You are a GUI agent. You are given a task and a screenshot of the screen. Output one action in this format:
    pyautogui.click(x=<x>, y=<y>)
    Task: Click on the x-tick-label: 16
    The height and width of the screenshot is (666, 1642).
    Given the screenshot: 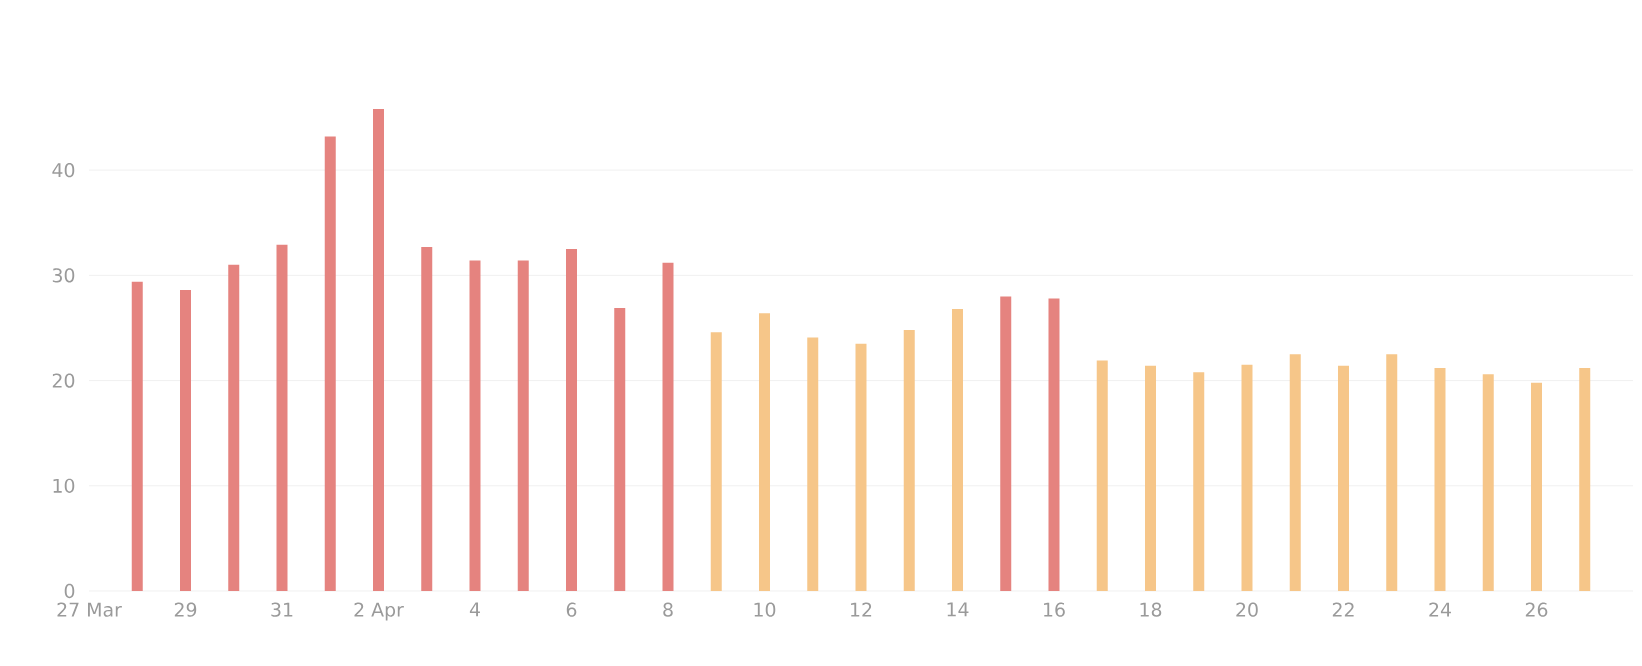 What is the action you would take?
    pyautogui.click(x=1054, y=609)
    